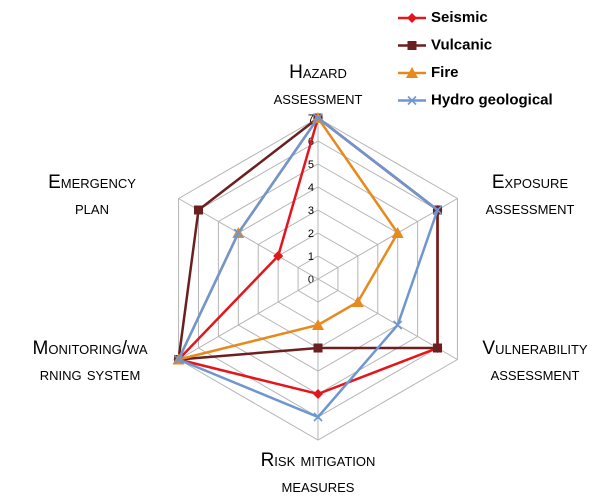 This screenshot has width=615, height=497. I want to click on axis-label: Emergency, so click(92, 182).